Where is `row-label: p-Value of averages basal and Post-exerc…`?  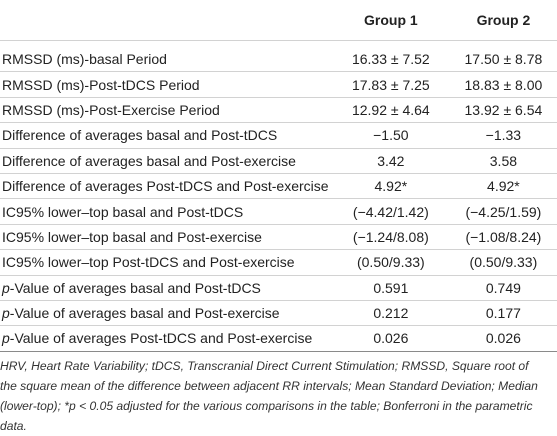
row-label: p-Value of averages basal and Post-exerc… is located at coordinates (166, 313).